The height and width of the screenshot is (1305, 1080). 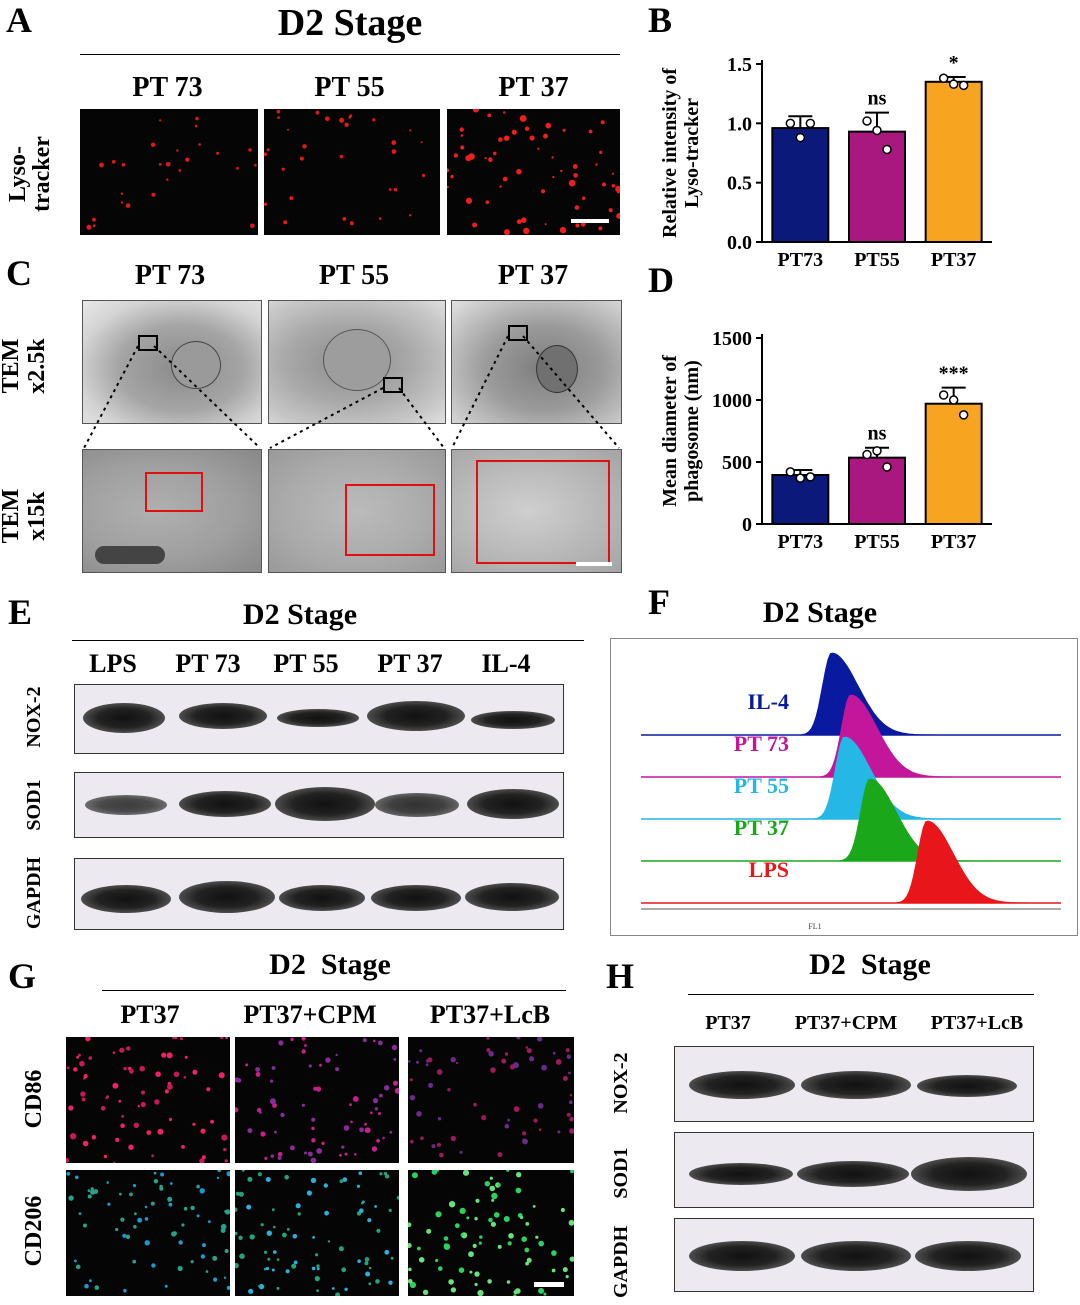 What do you see at coordinates (130, 555) in the screenshot?
I see `mitochondrion` at bounding box center [130, 555].